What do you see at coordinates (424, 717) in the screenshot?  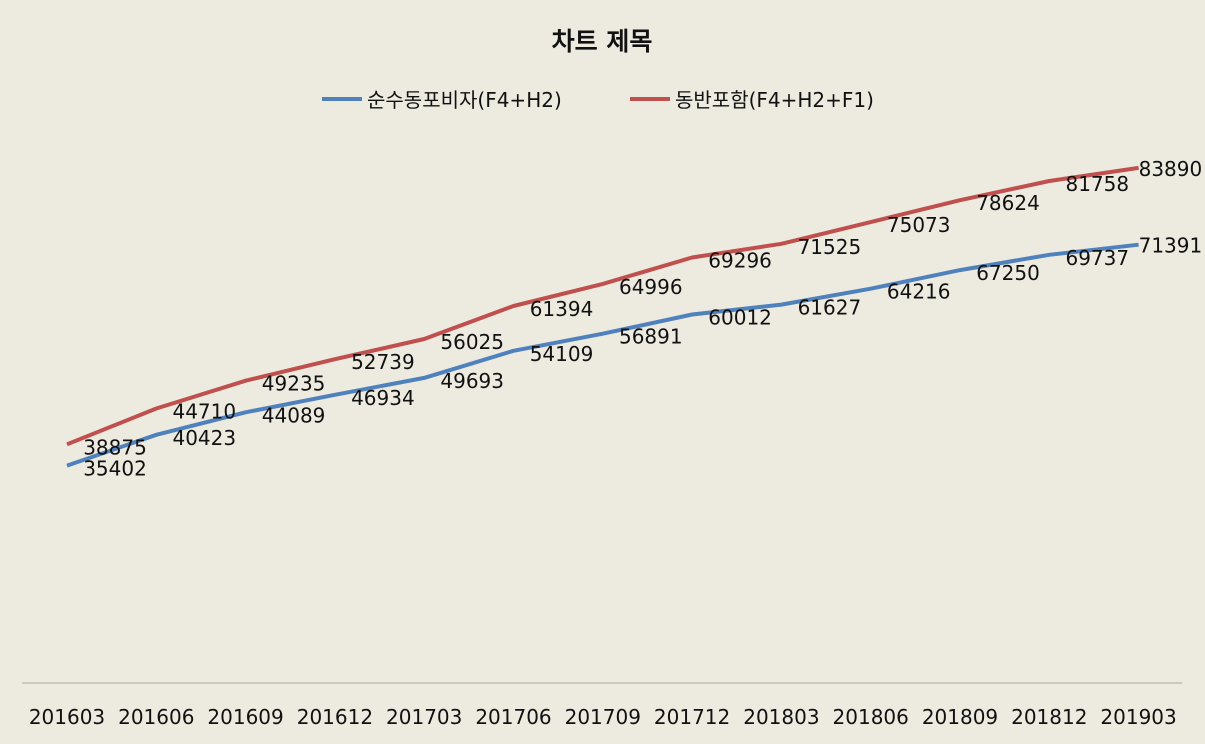 I see `x-tick-label: 201703` at bounding box center [424, 717].